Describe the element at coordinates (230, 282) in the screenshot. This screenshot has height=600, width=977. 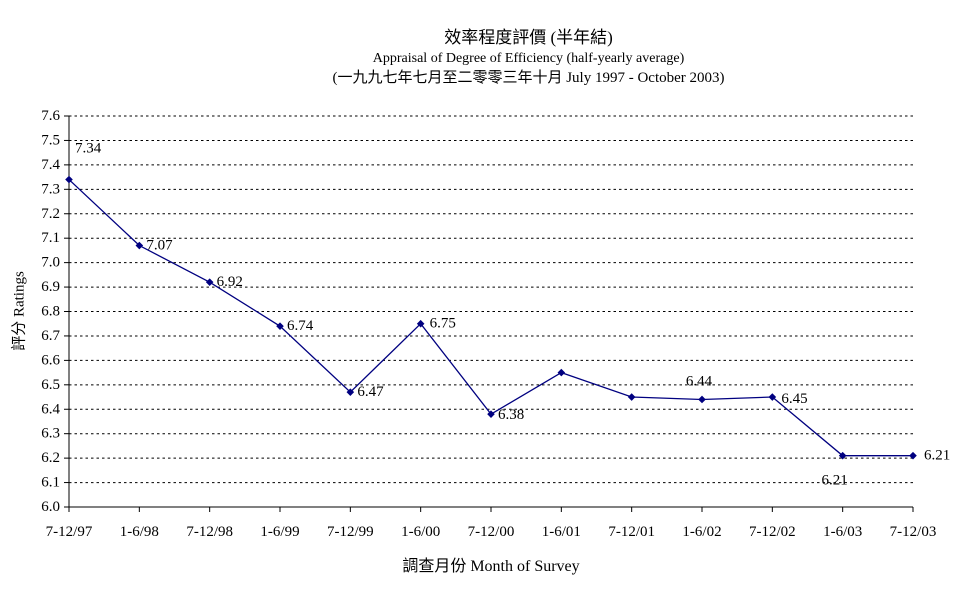
I see `data-point-label: 6.92` at that location.